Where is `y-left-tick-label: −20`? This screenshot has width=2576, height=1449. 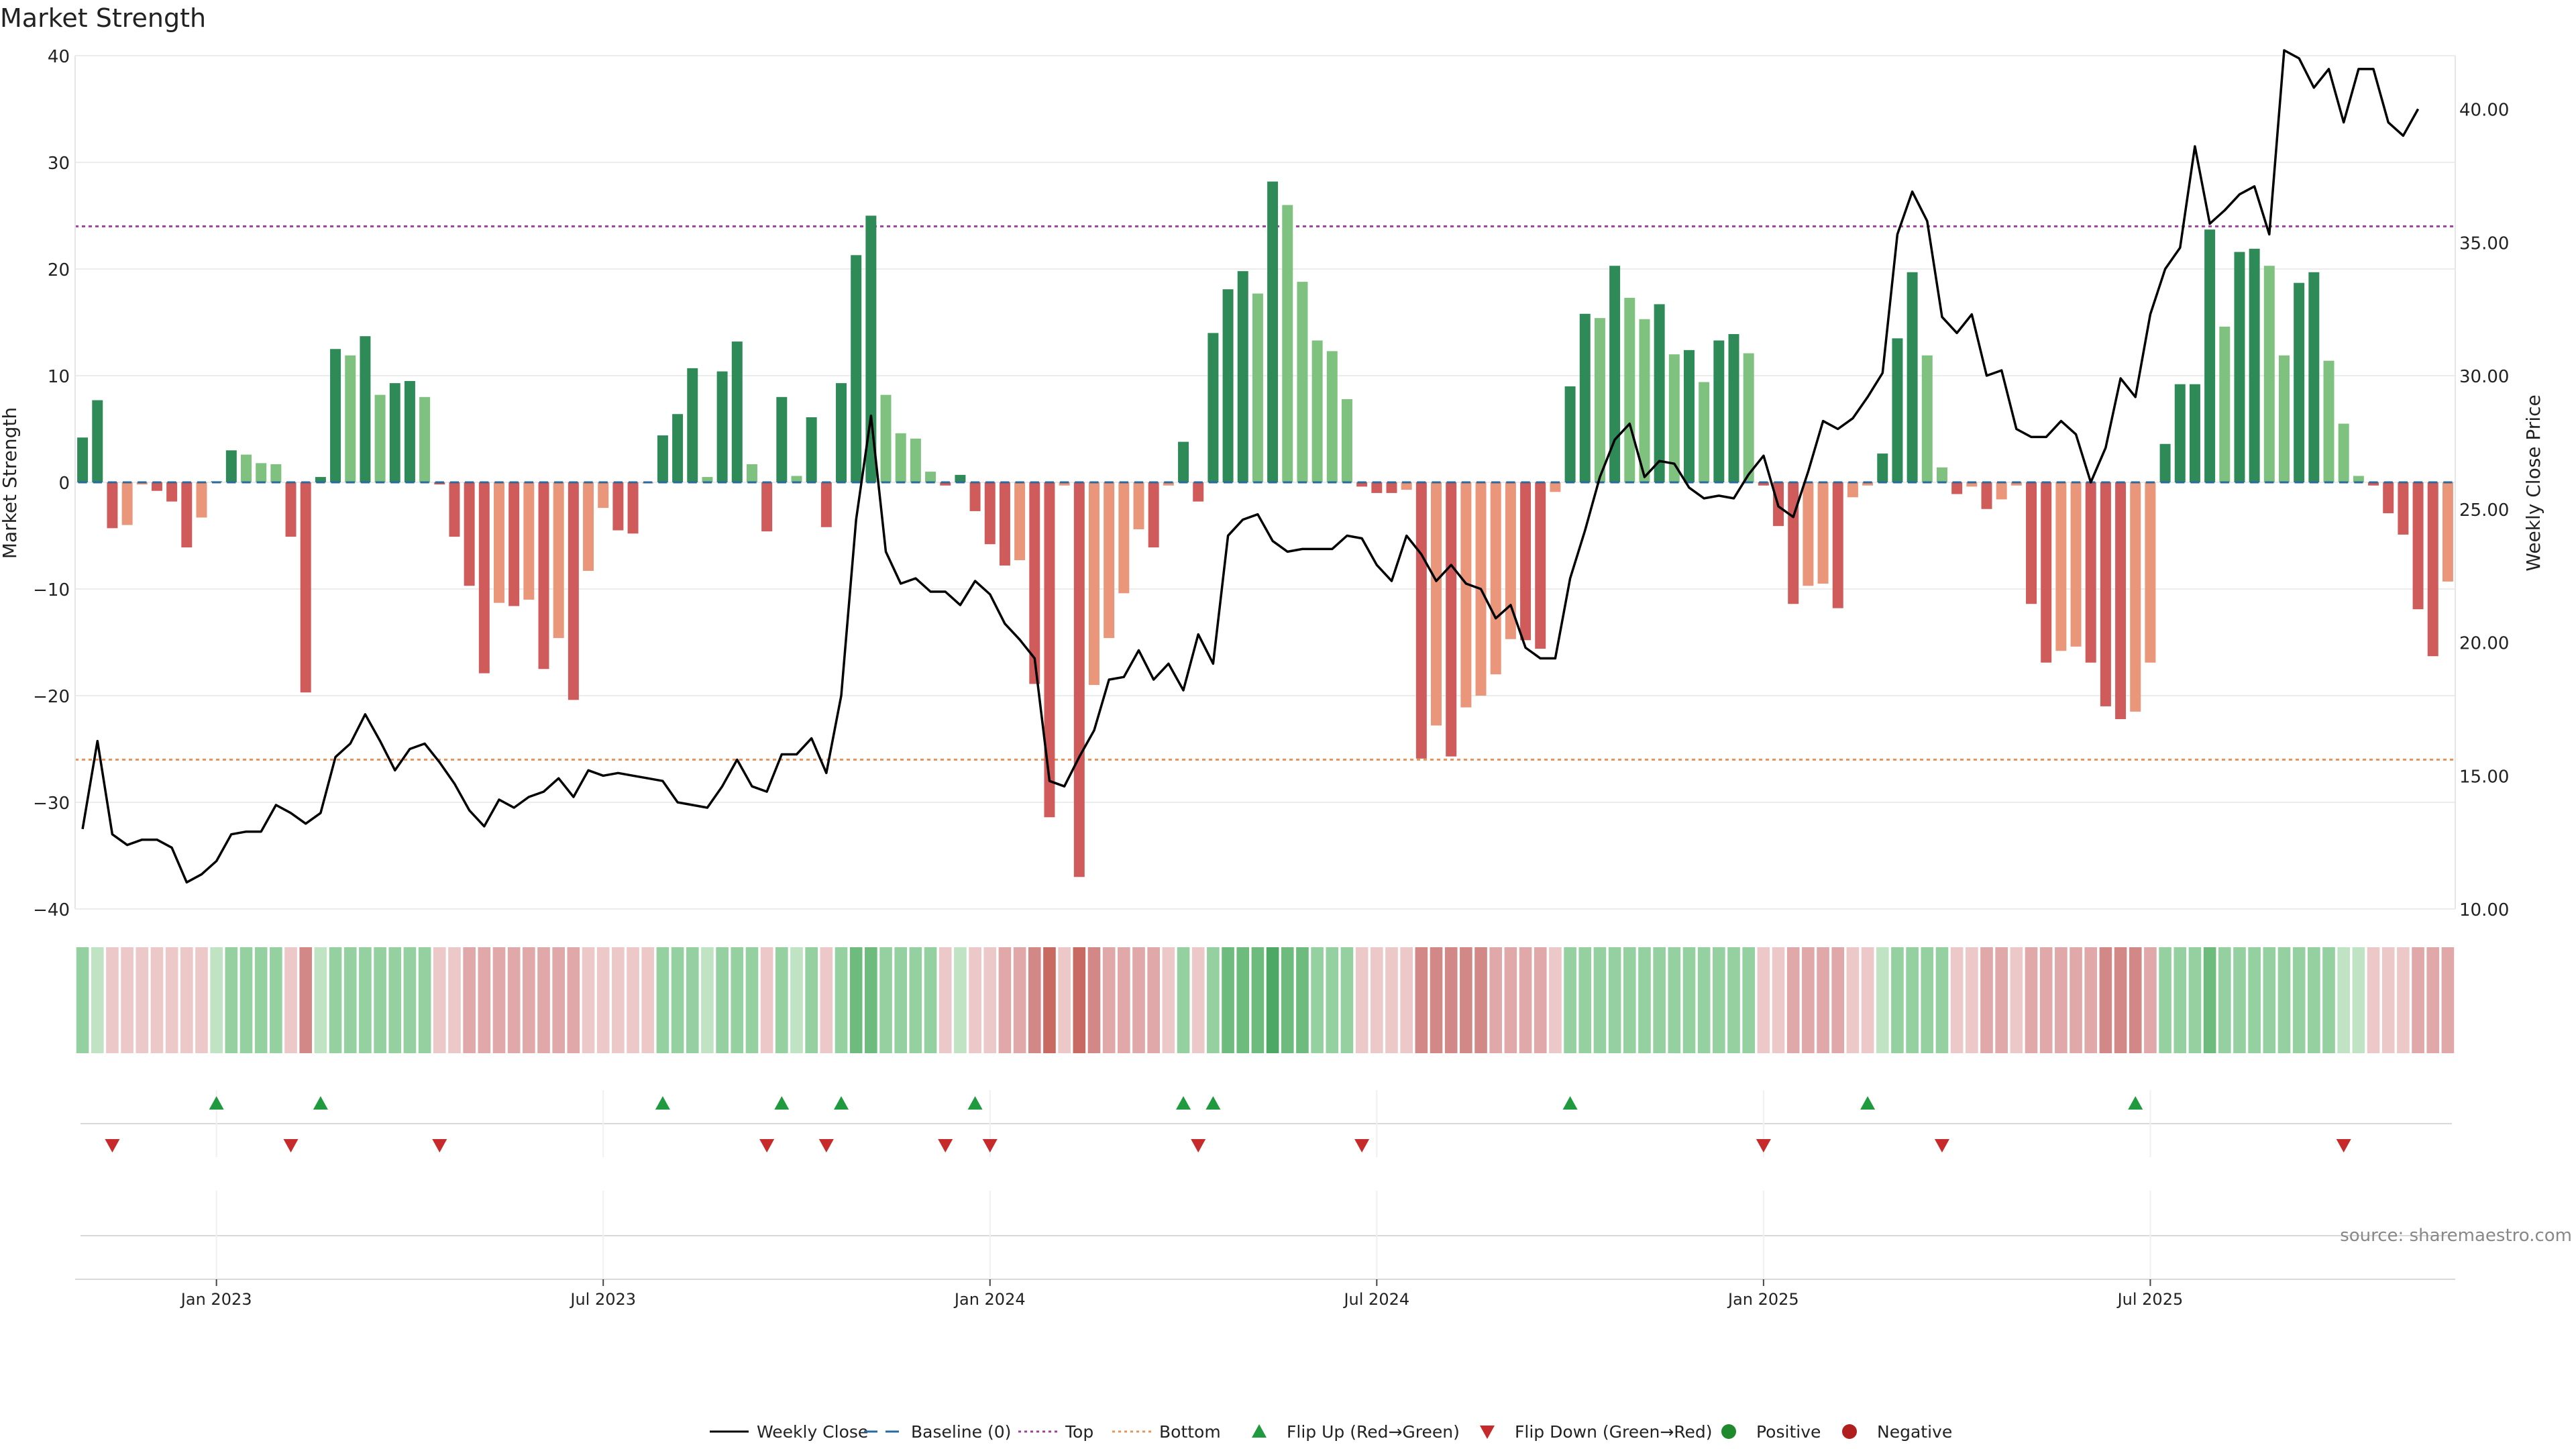 y-left-tick-label: −20 is located at coordinates (51, 697).